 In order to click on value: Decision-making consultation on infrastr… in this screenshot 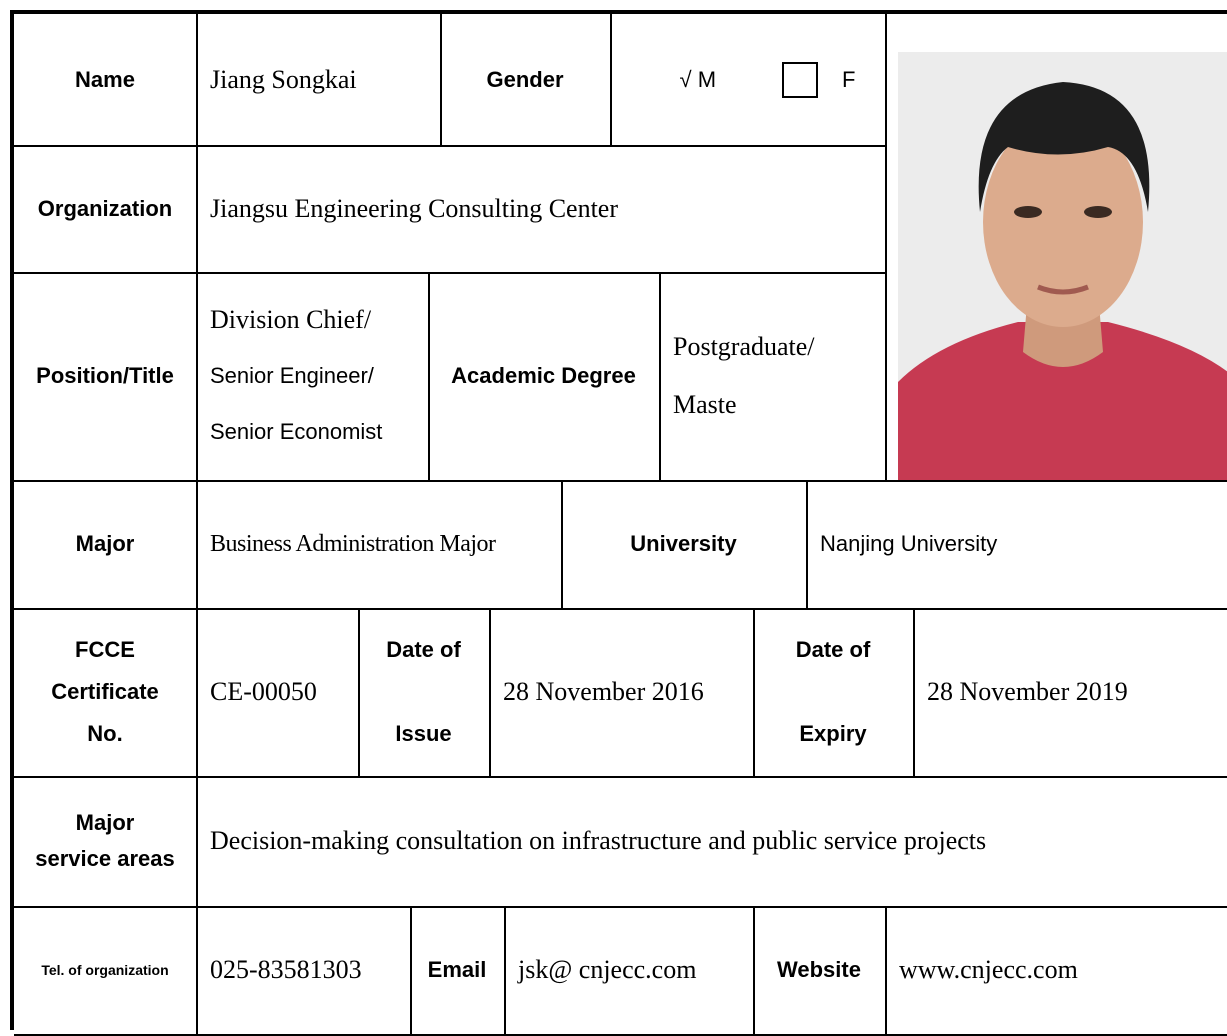, I will do `click(711, 842)`.